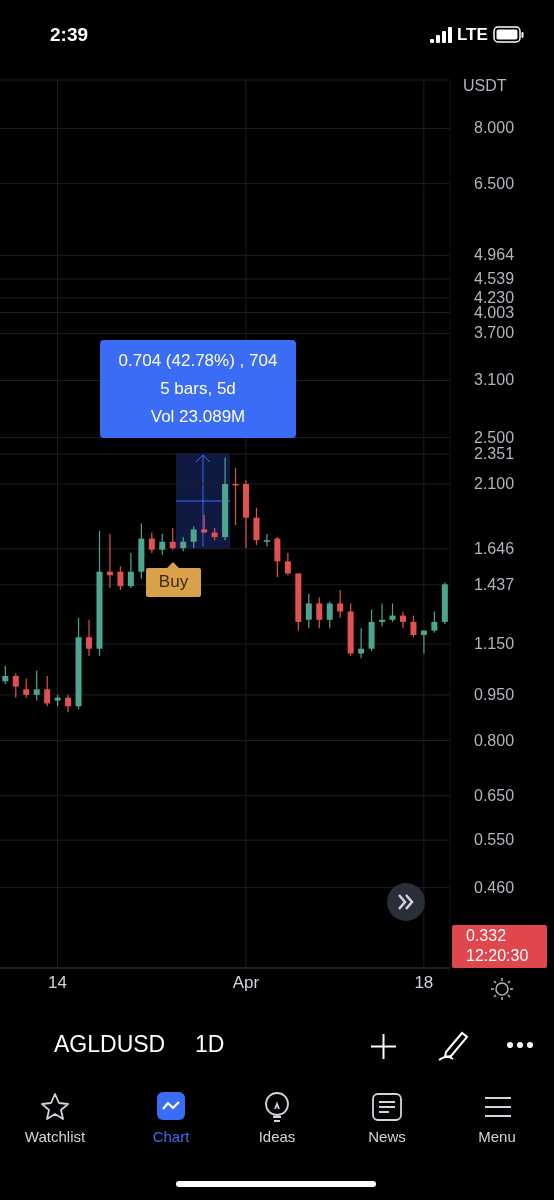 The image size is (554, 1200). Describe the element at coordinates (246, 983) in the screenshot. I see `x-tick-label: Apr` at that location.